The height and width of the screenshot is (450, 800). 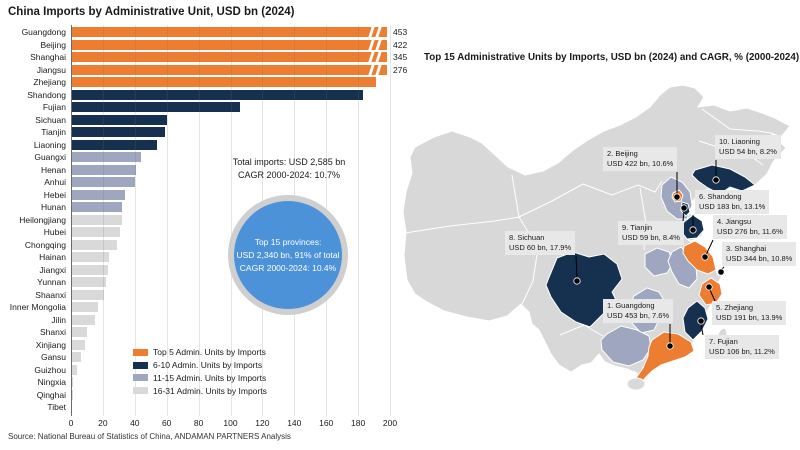 I want to click on bar-jiangsu, so click(x=229, y=69).